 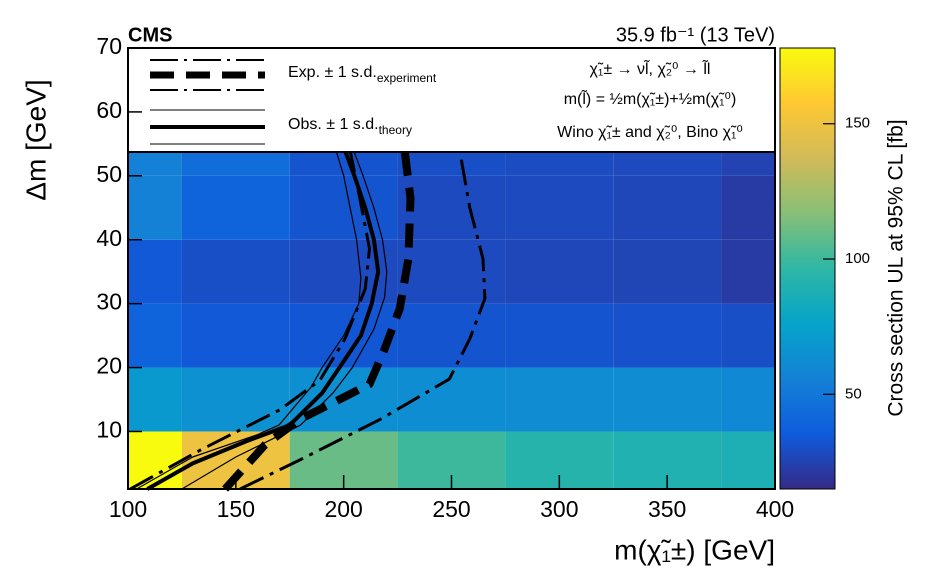 I want to click on colorbar, so click(x=807, y=268).